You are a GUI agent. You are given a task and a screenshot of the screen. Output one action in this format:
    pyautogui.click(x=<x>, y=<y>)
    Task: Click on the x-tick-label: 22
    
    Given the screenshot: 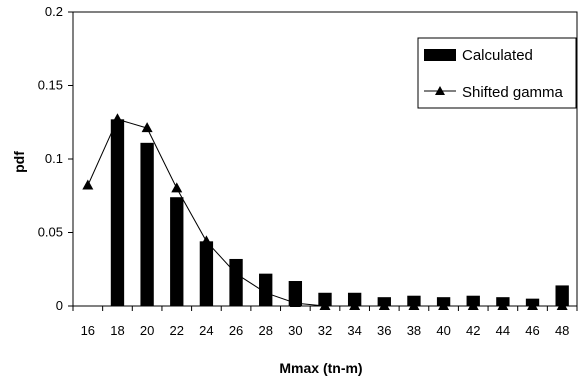 What is the action you would take?
    pyautogui.click(x=177, y=330)
    